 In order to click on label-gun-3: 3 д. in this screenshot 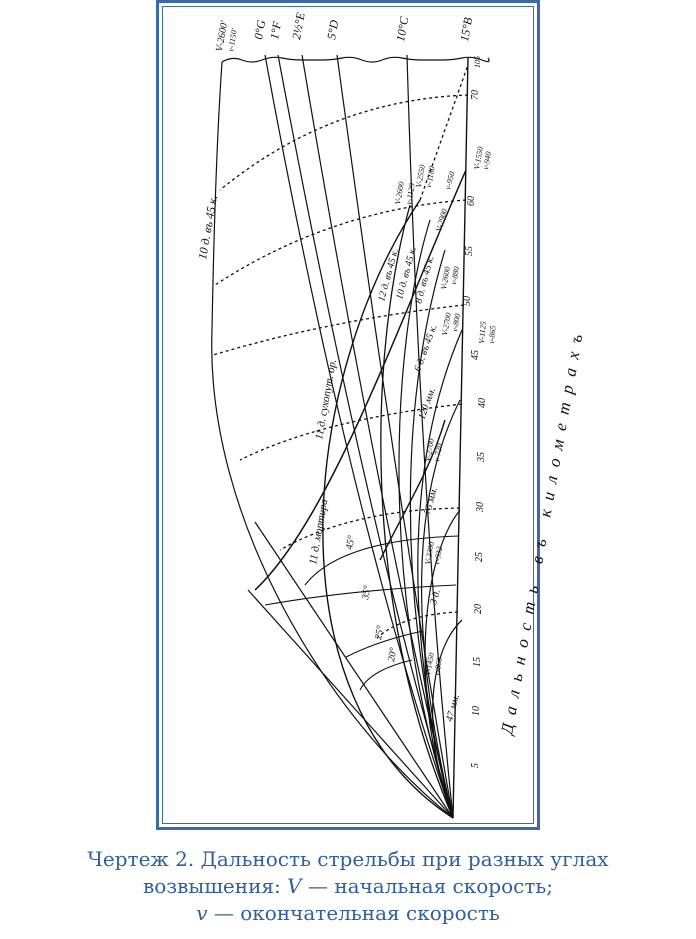, I will do `click(435, 597)`.